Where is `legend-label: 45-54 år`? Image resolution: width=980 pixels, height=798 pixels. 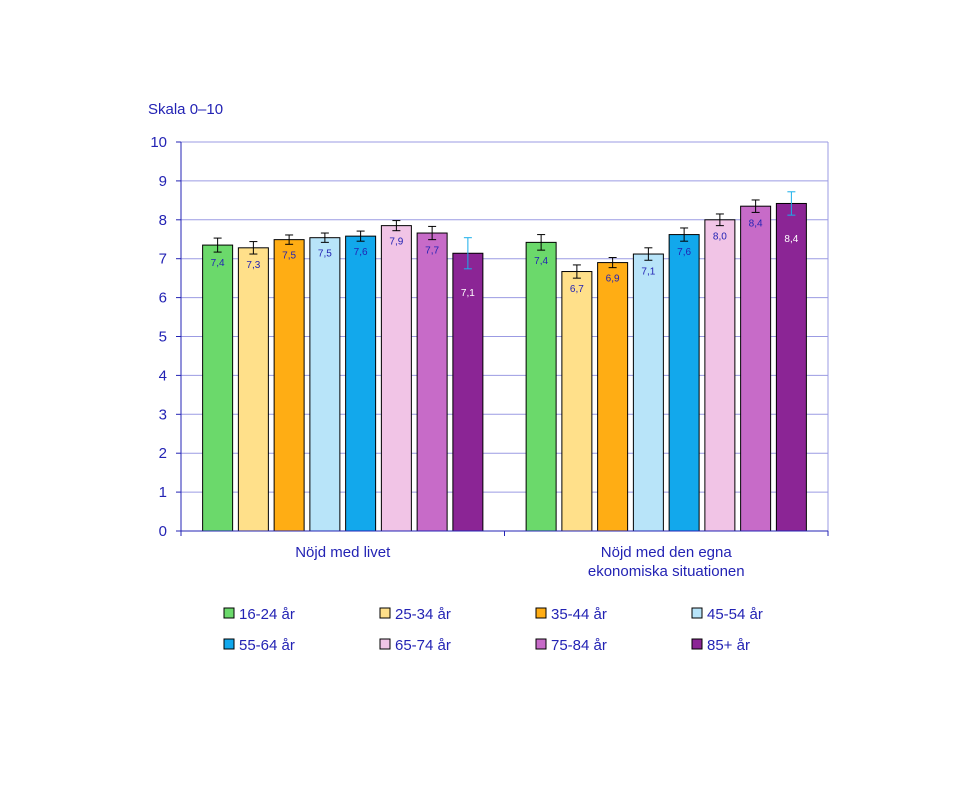
legend-label: 45-54 år is located at coordinates (735, 614).